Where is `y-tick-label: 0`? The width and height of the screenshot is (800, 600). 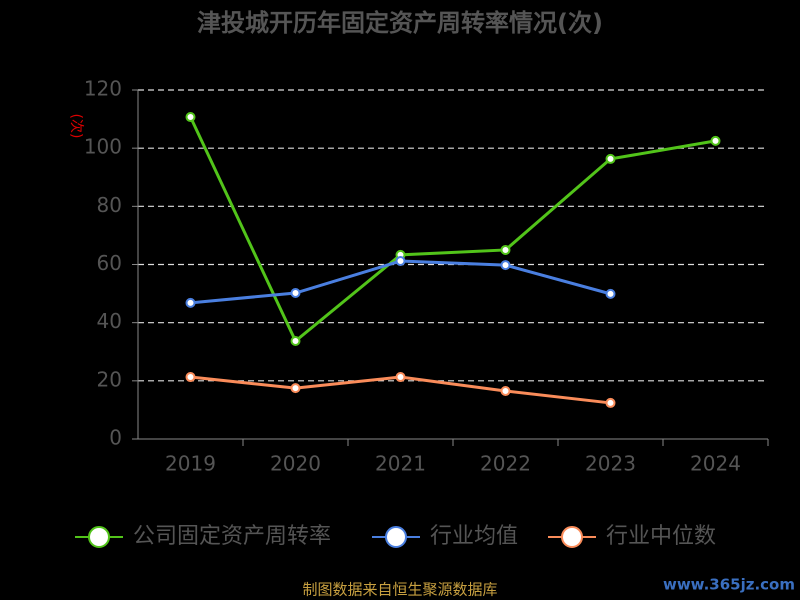
y-tick-label: 0 is located at coordinates (115, 438).